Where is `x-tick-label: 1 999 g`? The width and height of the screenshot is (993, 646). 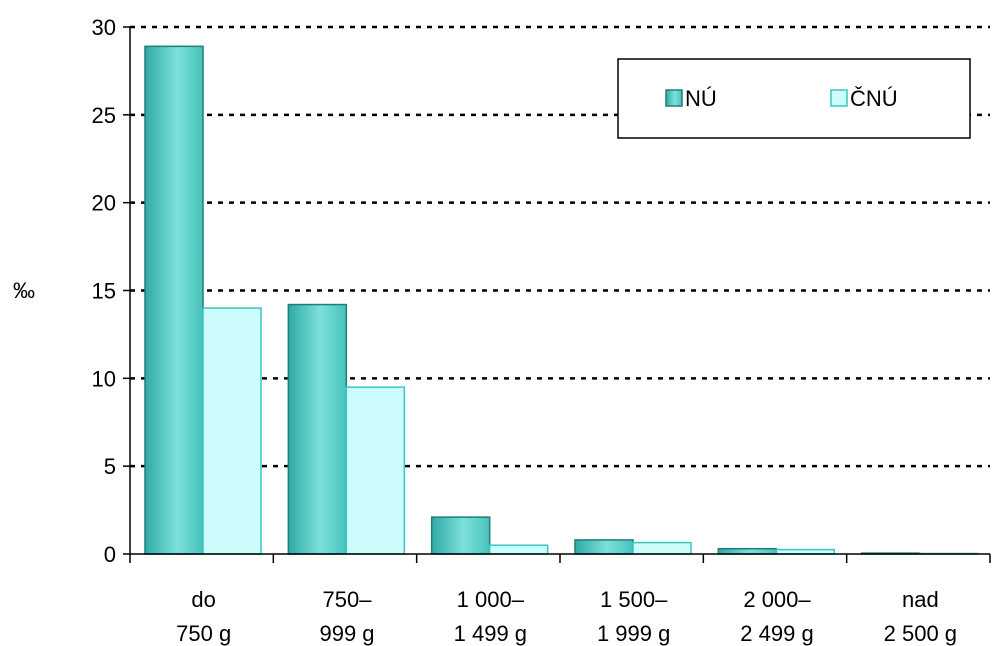
x-tick-label: 1 999 g is located at coordinates (633, 633).